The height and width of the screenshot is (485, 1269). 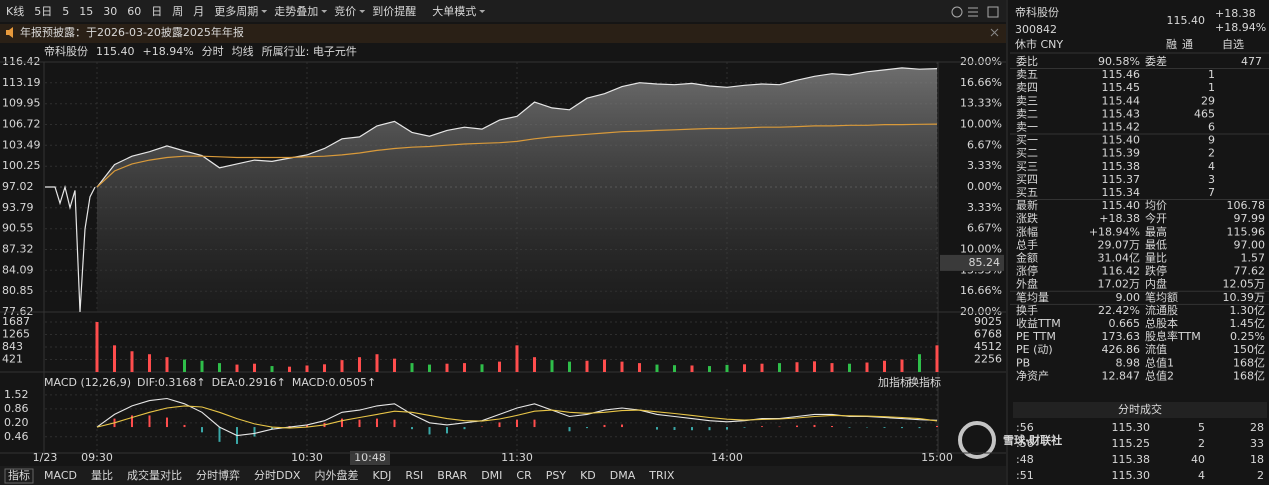 I want to click on toolbar-item: 更多周期, so click(x=236, y=11).